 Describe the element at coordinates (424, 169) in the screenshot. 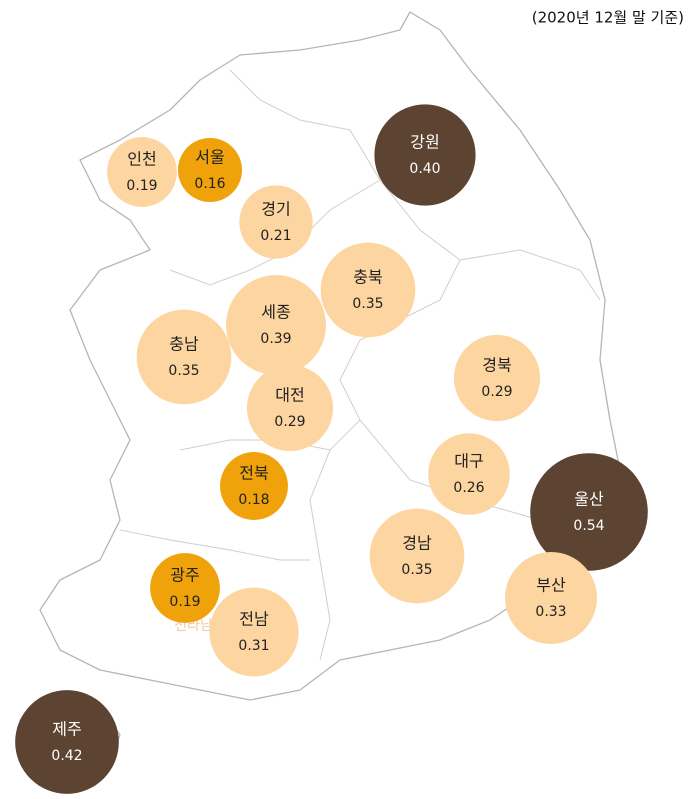

I see `region-value: 0.40` at that location.